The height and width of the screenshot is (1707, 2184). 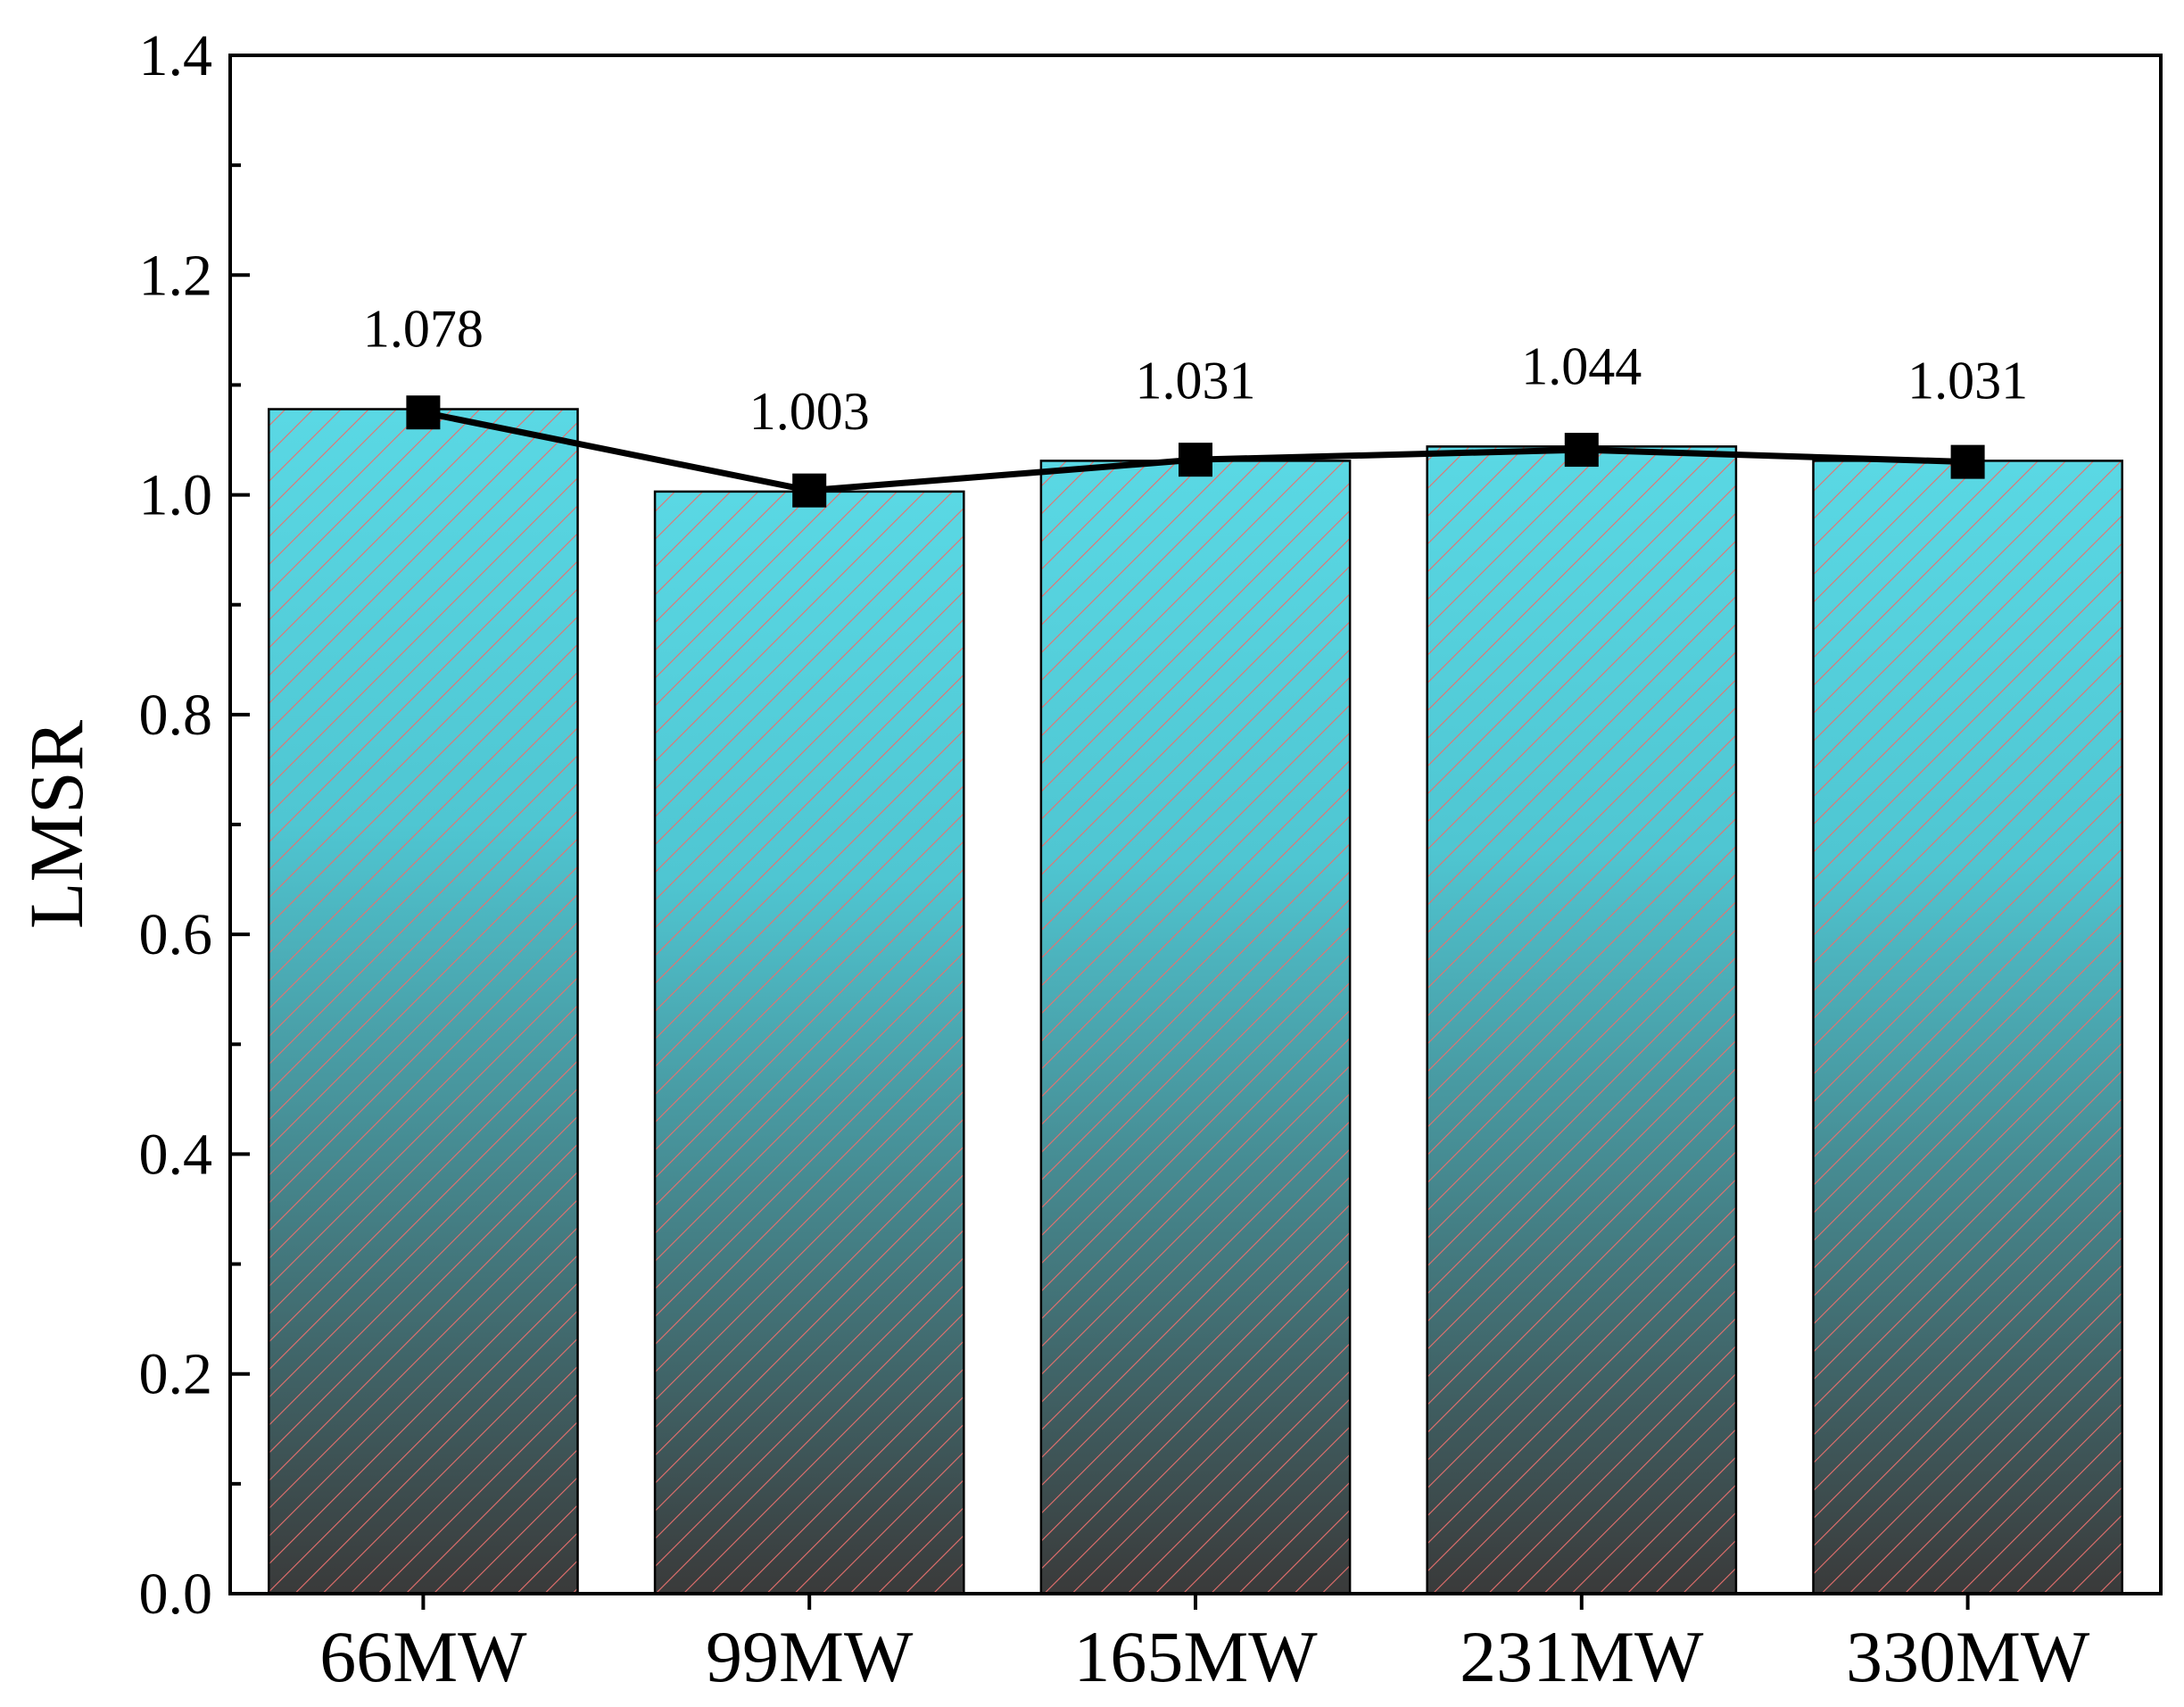 I want to click on y-tick-label: 0.4, so click(x=176, y=1154).